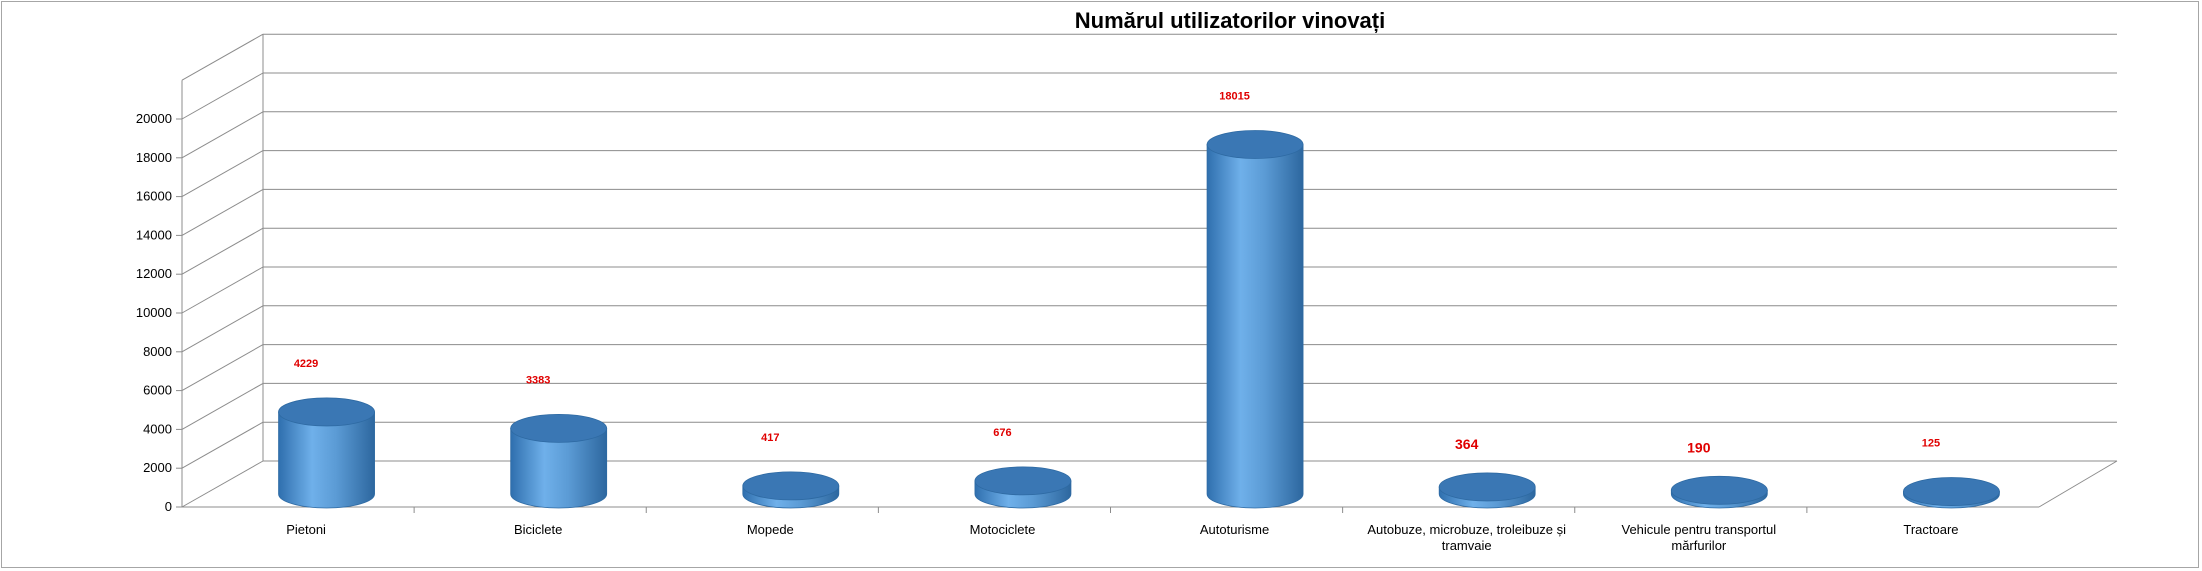  What do you see at coordinates (157, 428) in the screenshot?
I see `y-tick-label: 4000` at bounding box center [157, 428].